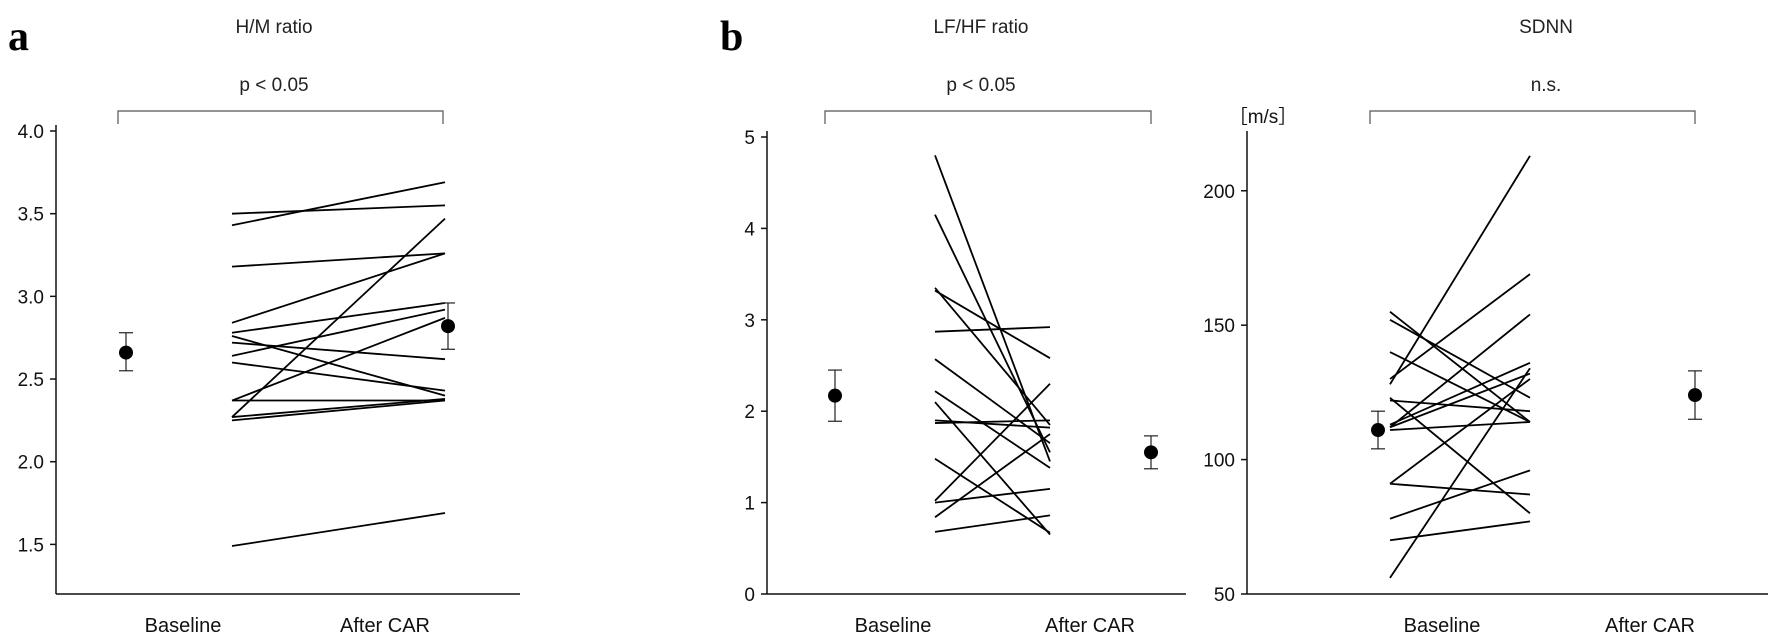 The width and height of the screenshot is (1772, 638). I want to click on chart-title: SDNN, so click(1546, 27).